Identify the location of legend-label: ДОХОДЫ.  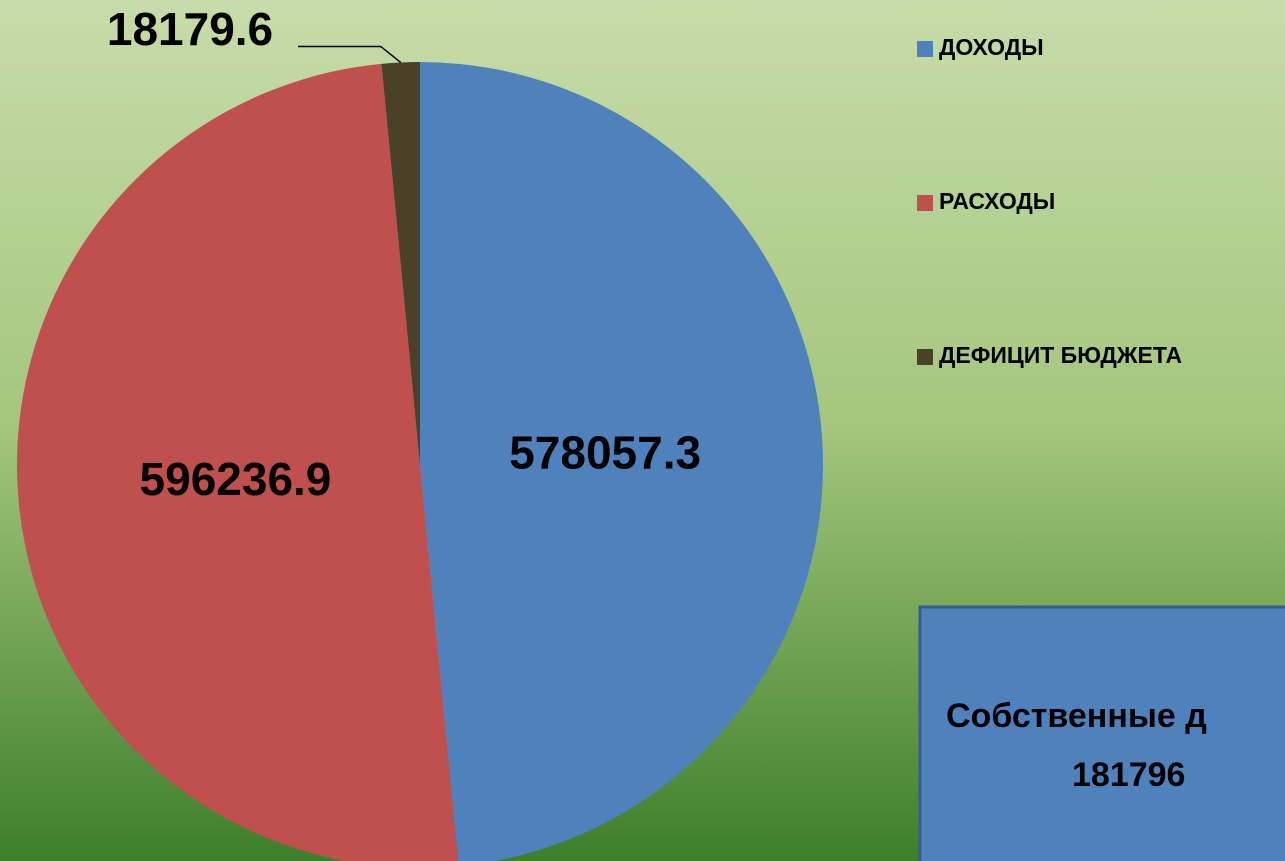
(991, 47).